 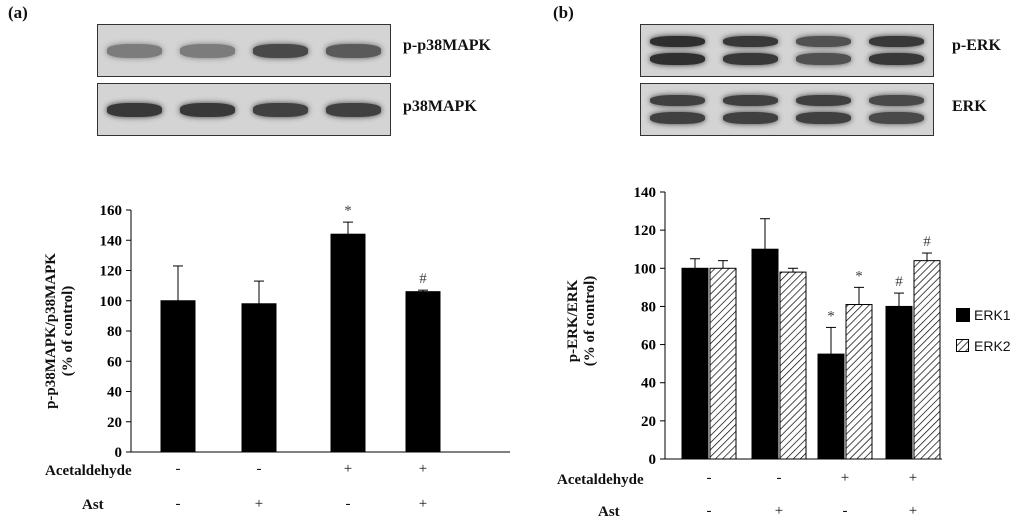 What do you see at coordinates (787, 50) in the screenshot?
I see `blot-p-erk` at bounding box center [787, 50].